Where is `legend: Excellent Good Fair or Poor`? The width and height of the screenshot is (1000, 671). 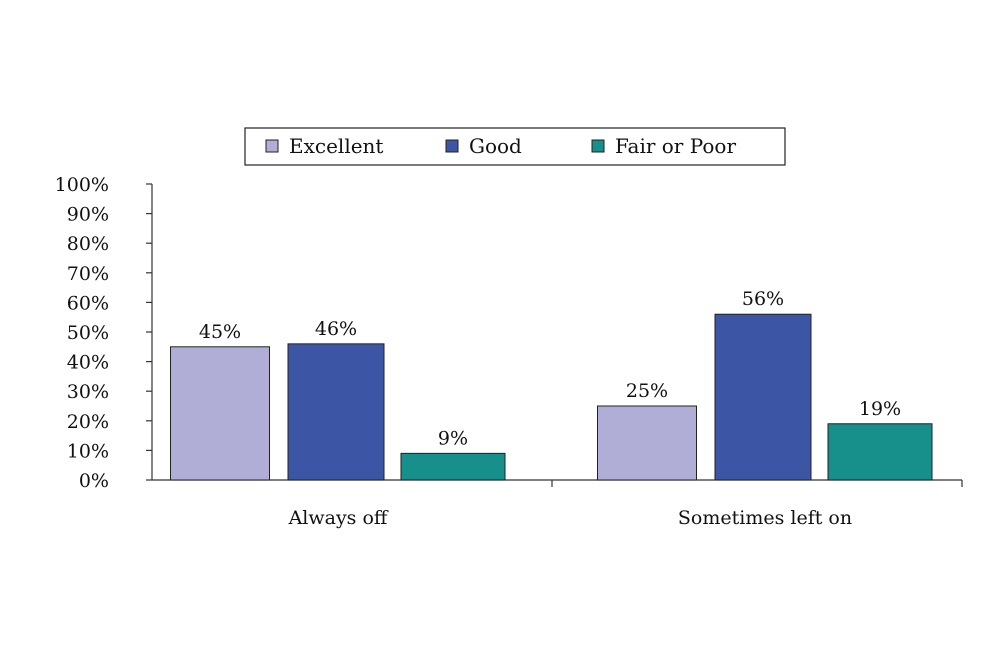
legend: Excellent Good Fair or Poor is located at coordinates (515, 146).